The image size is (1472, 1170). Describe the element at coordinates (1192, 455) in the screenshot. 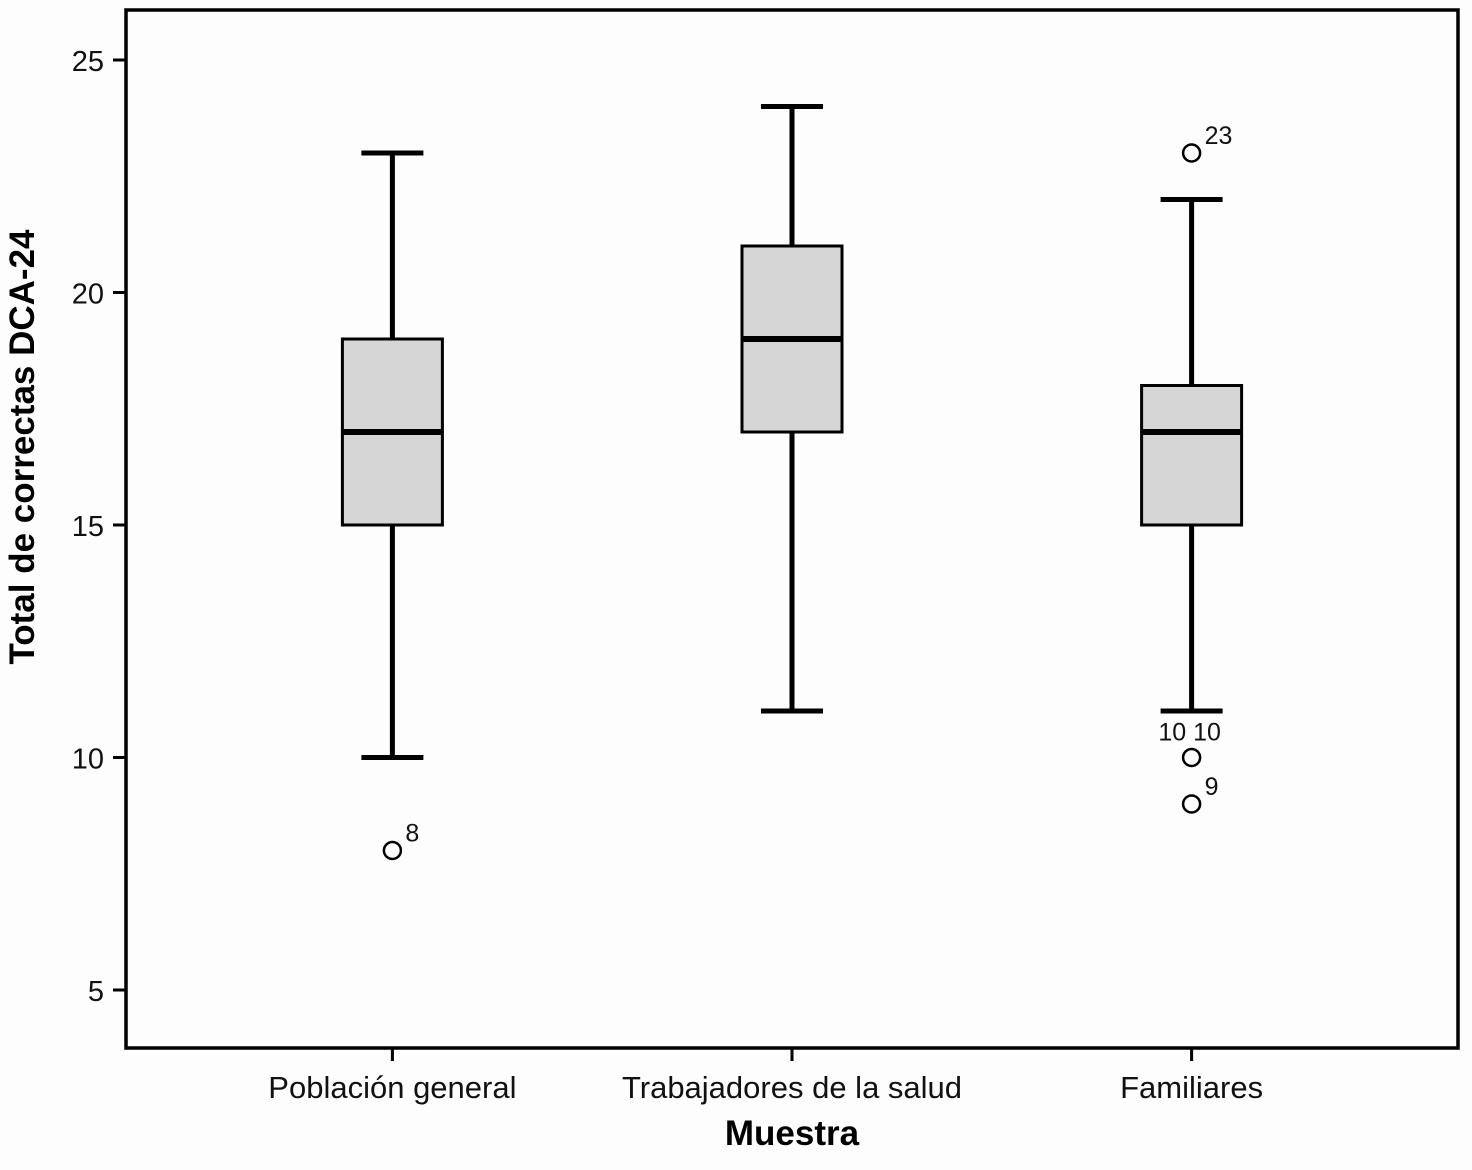

I see `iqr-box` at that location.